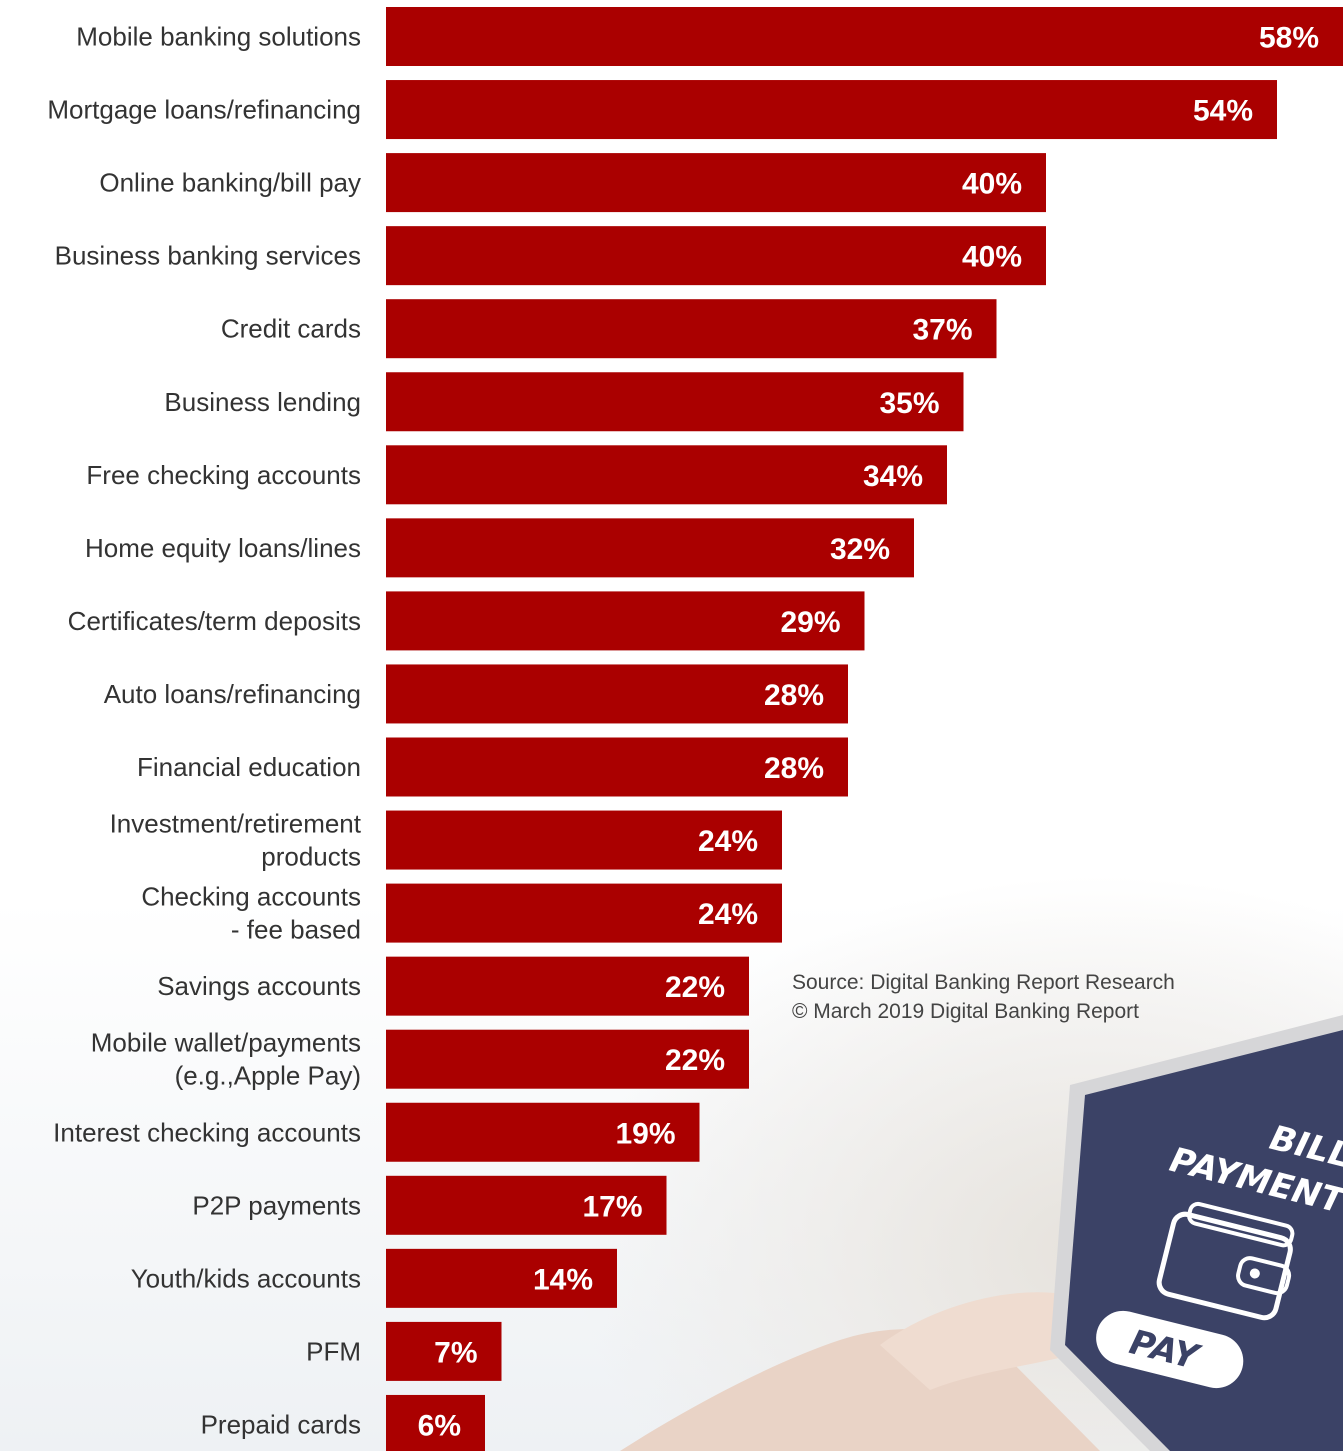 This screenshot has width=1343, height=1451. I want to click on bar-value-label-6: 34%, so click(893, 476).